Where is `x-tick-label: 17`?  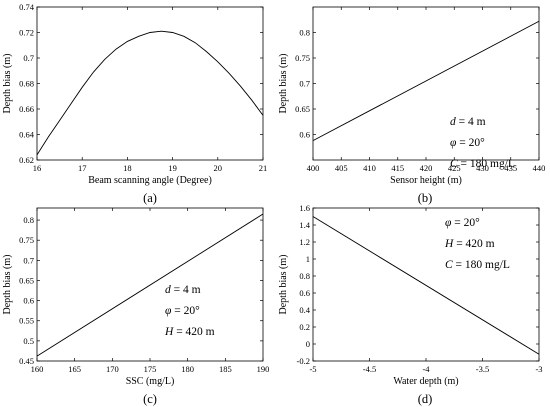
x-tick-label: 17 is located at coordinates (82, 168).